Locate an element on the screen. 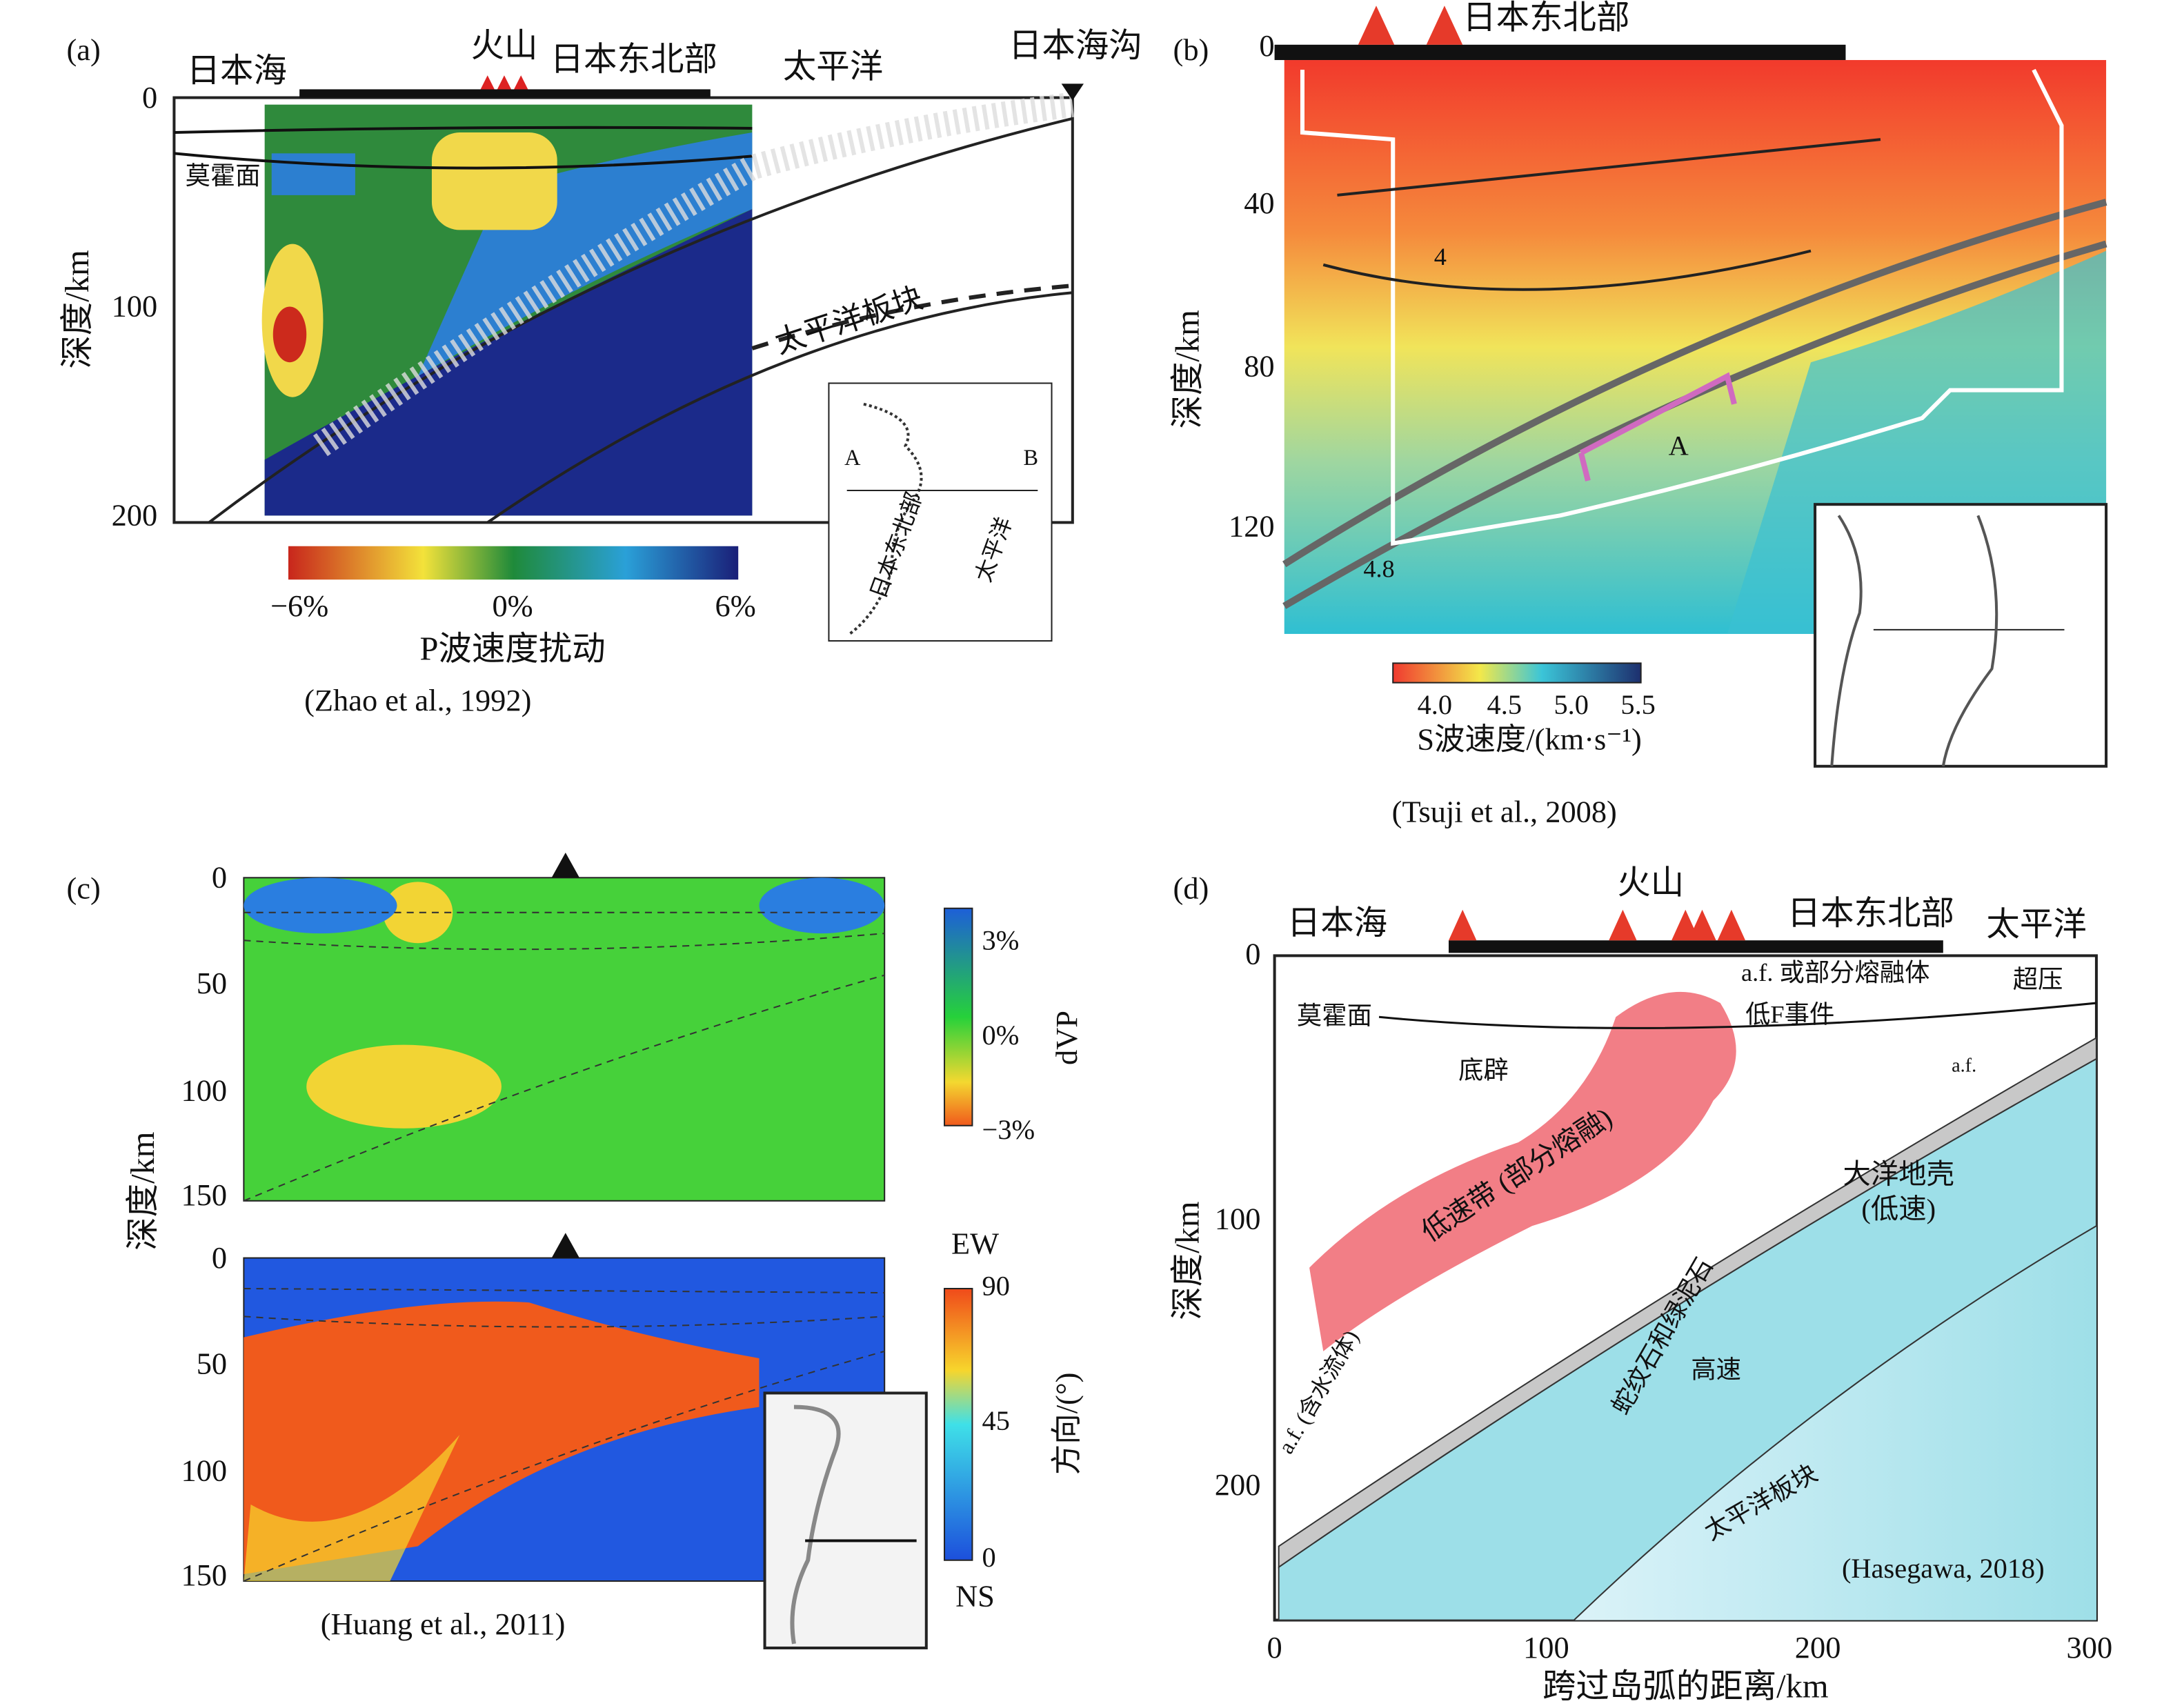 Image resolution: width=2173 pixels, height=1708 pixels. tick-label: 4.5 is located at coordinates (1504, 704).